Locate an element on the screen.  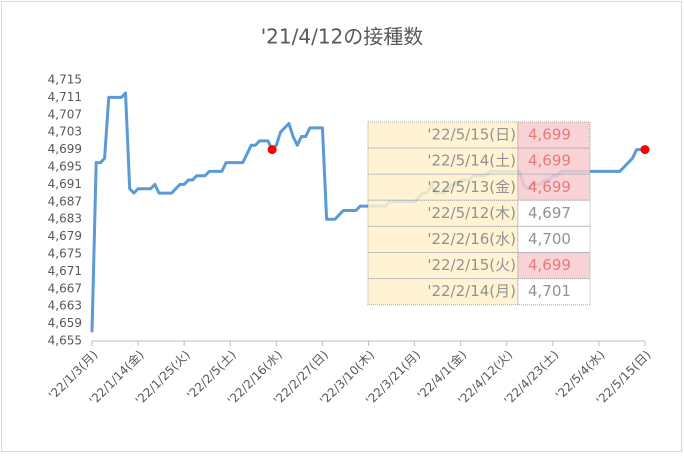
y-tick-label: 4,695 is located at coordinates (65, 167).